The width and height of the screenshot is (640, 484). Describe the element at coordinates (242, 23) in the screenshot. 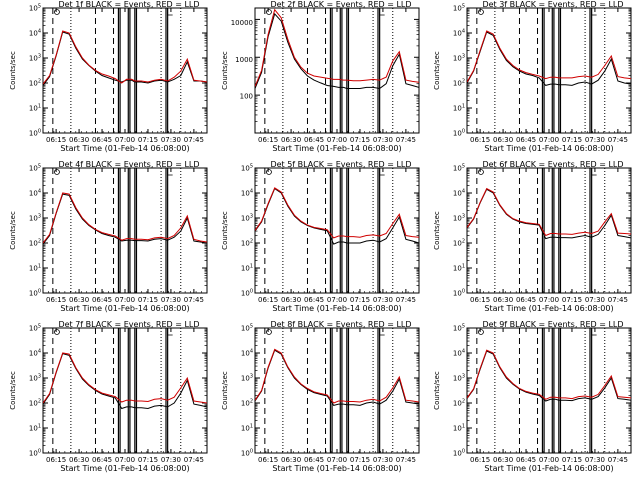

I see `y-tick-label: 10000` at that location.